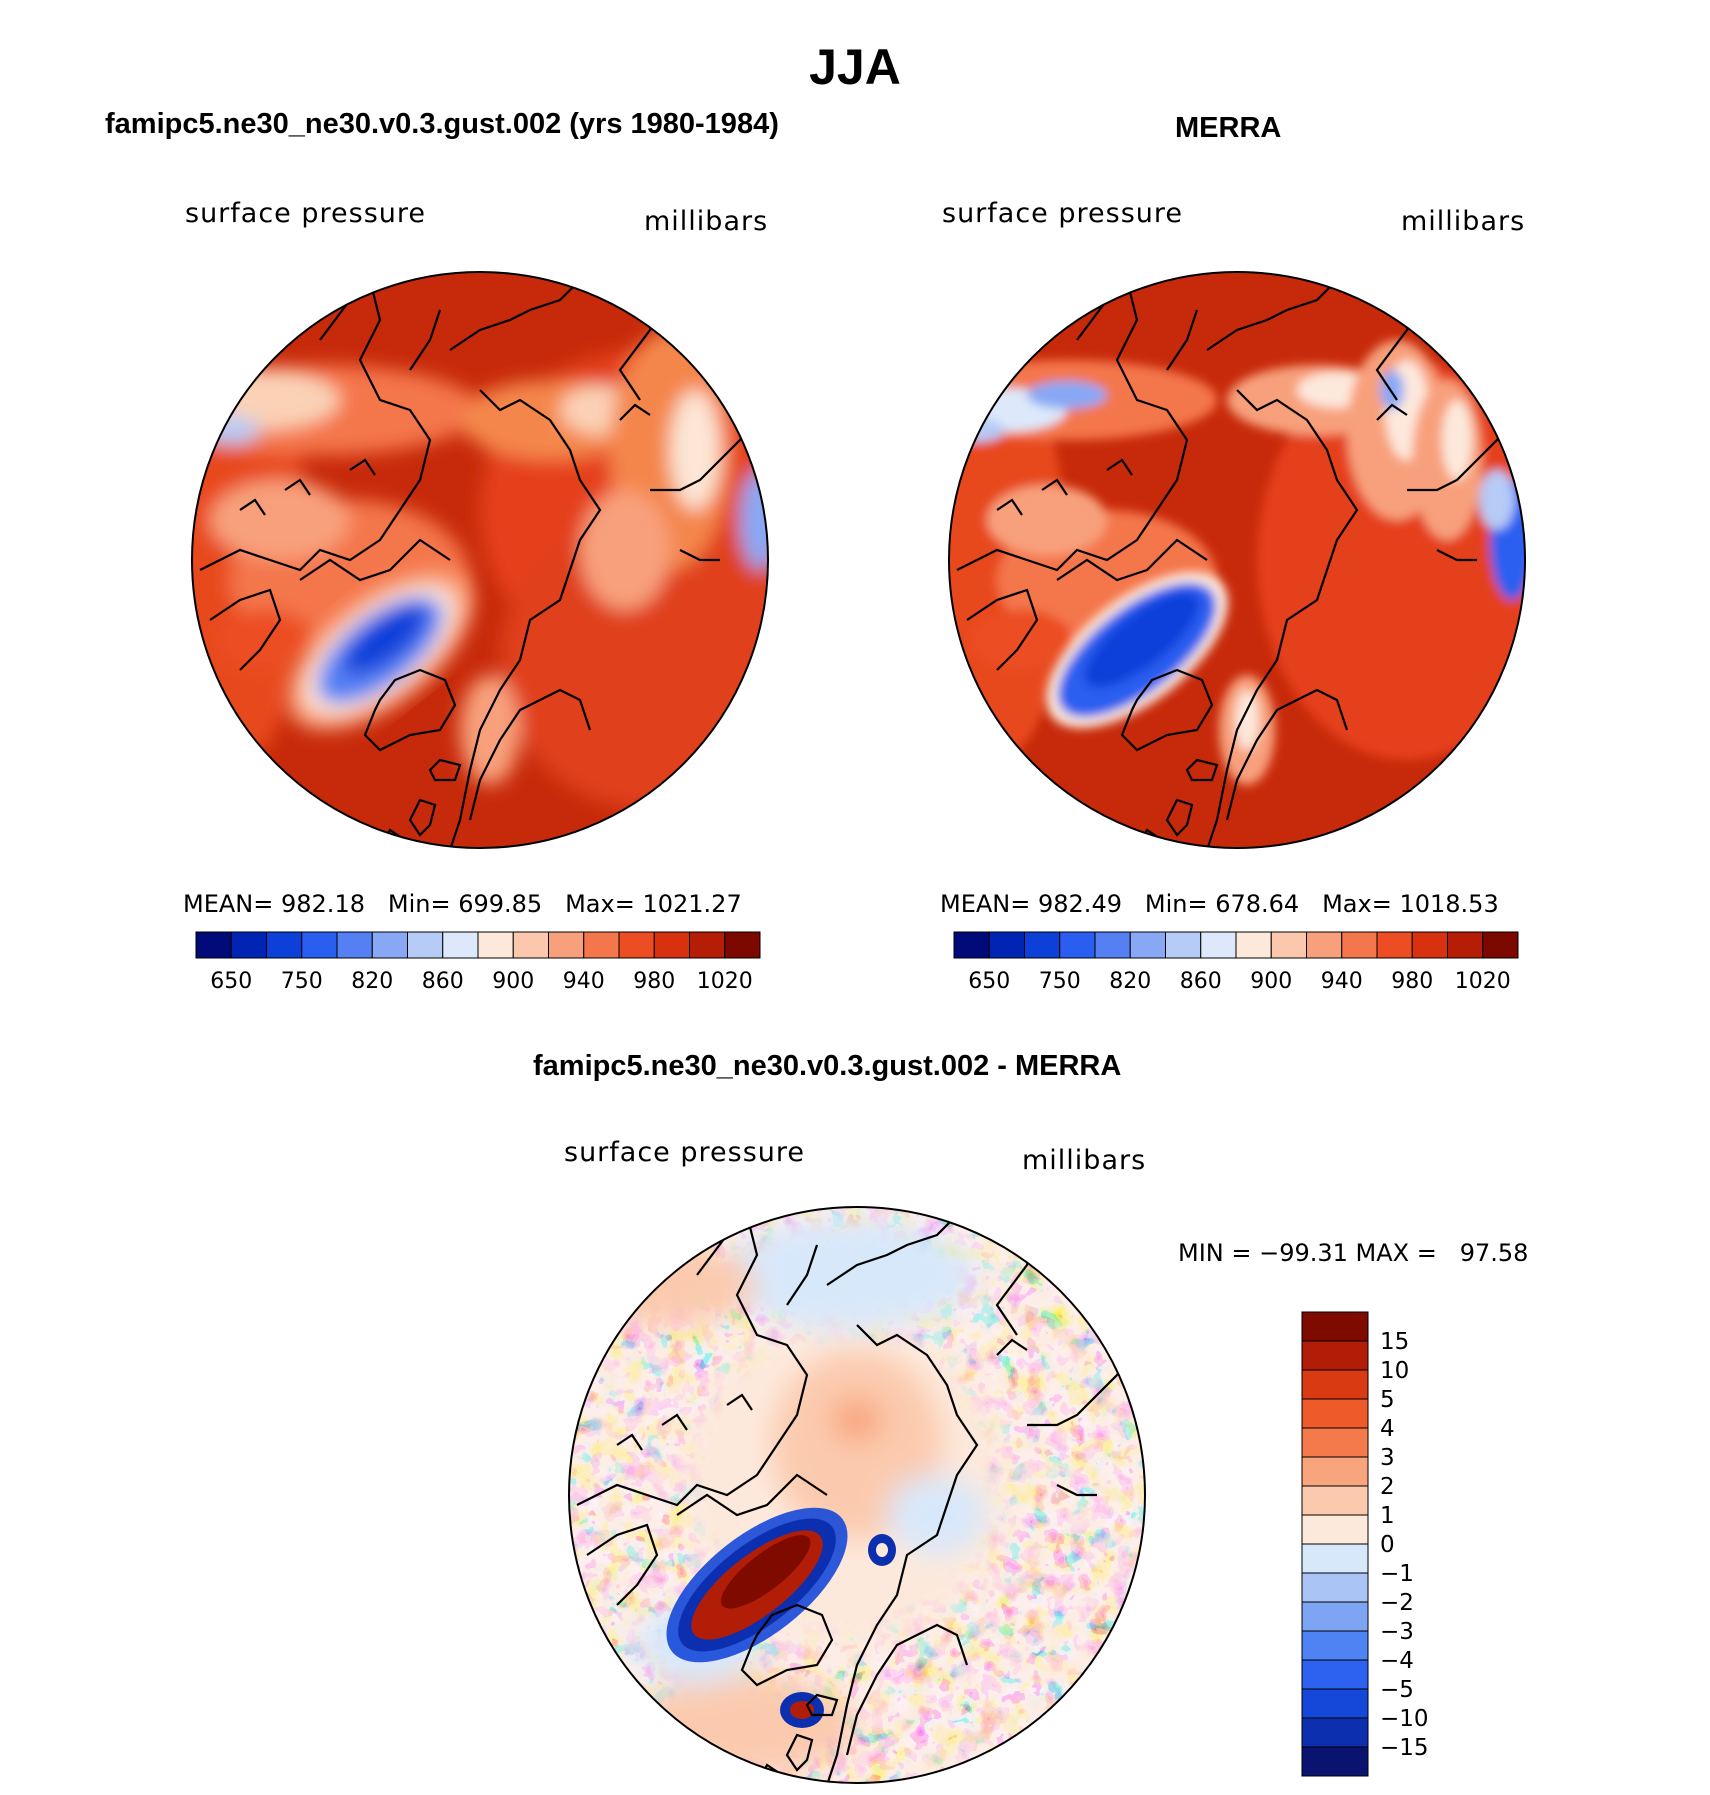  Describe the element at coordinates (513, 981) in the screenshot. I see `panel-1-colorbar-tick-label: 900` at that location.